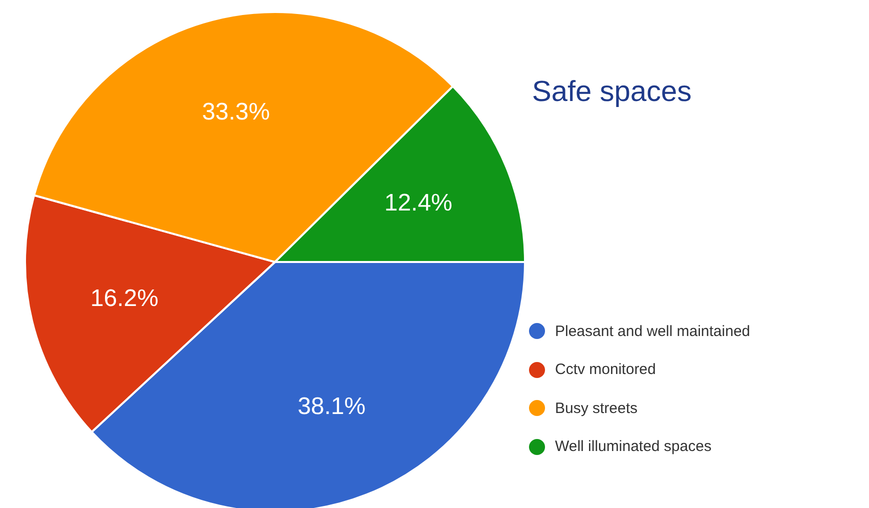  What do you see at coordinates (236, 112) in the screenshot?
I see `data-label: 33.3%` at bounding box center [236, 112].